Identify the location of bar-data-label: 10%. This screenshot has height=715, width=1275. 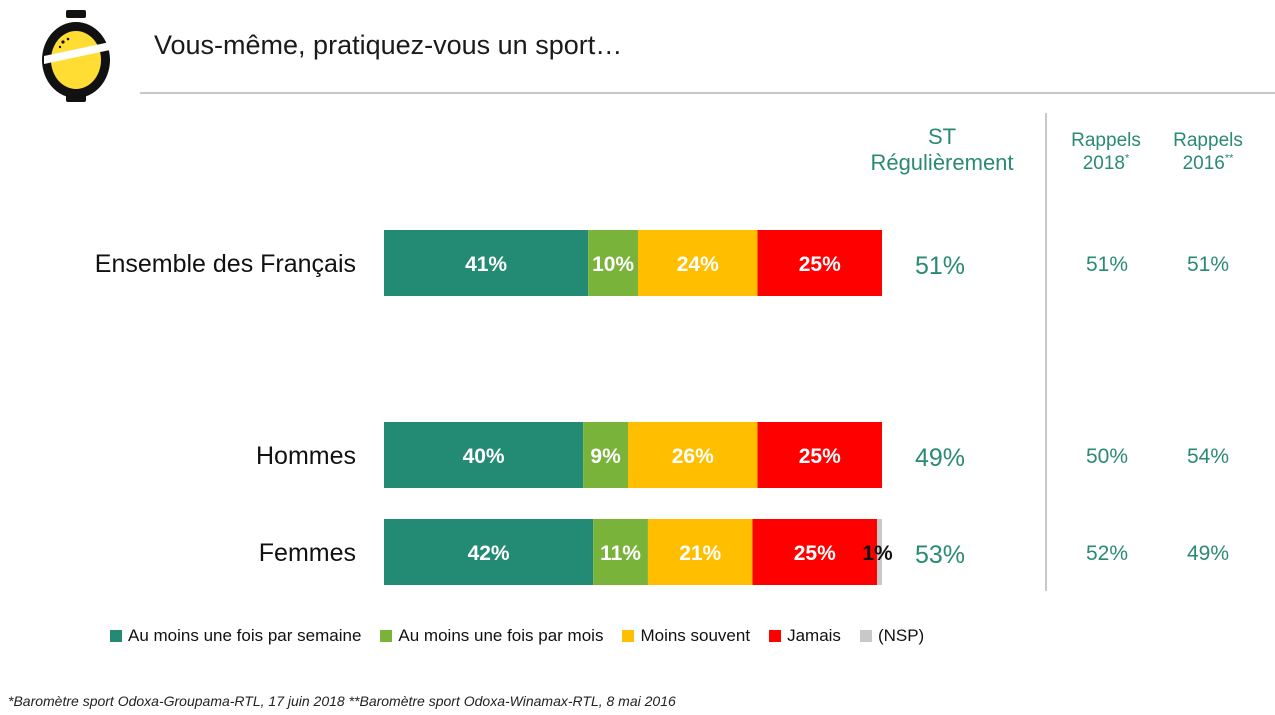
(613, 264).